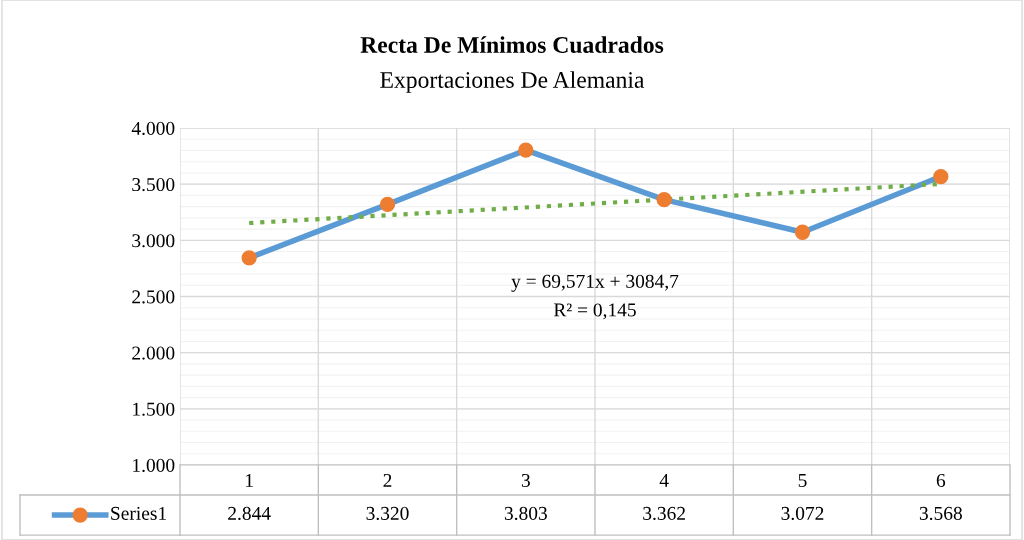 This screenshot has height=540, width=1024. I want to click on x-tick-label: 6, so click(941, 480).